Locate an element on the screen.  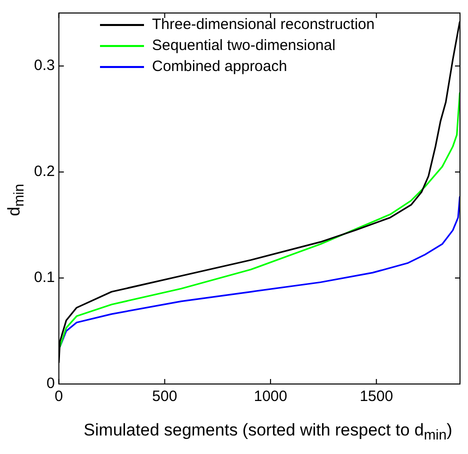
y-tick-label: 0.1 is located at coordinates (44, 277).